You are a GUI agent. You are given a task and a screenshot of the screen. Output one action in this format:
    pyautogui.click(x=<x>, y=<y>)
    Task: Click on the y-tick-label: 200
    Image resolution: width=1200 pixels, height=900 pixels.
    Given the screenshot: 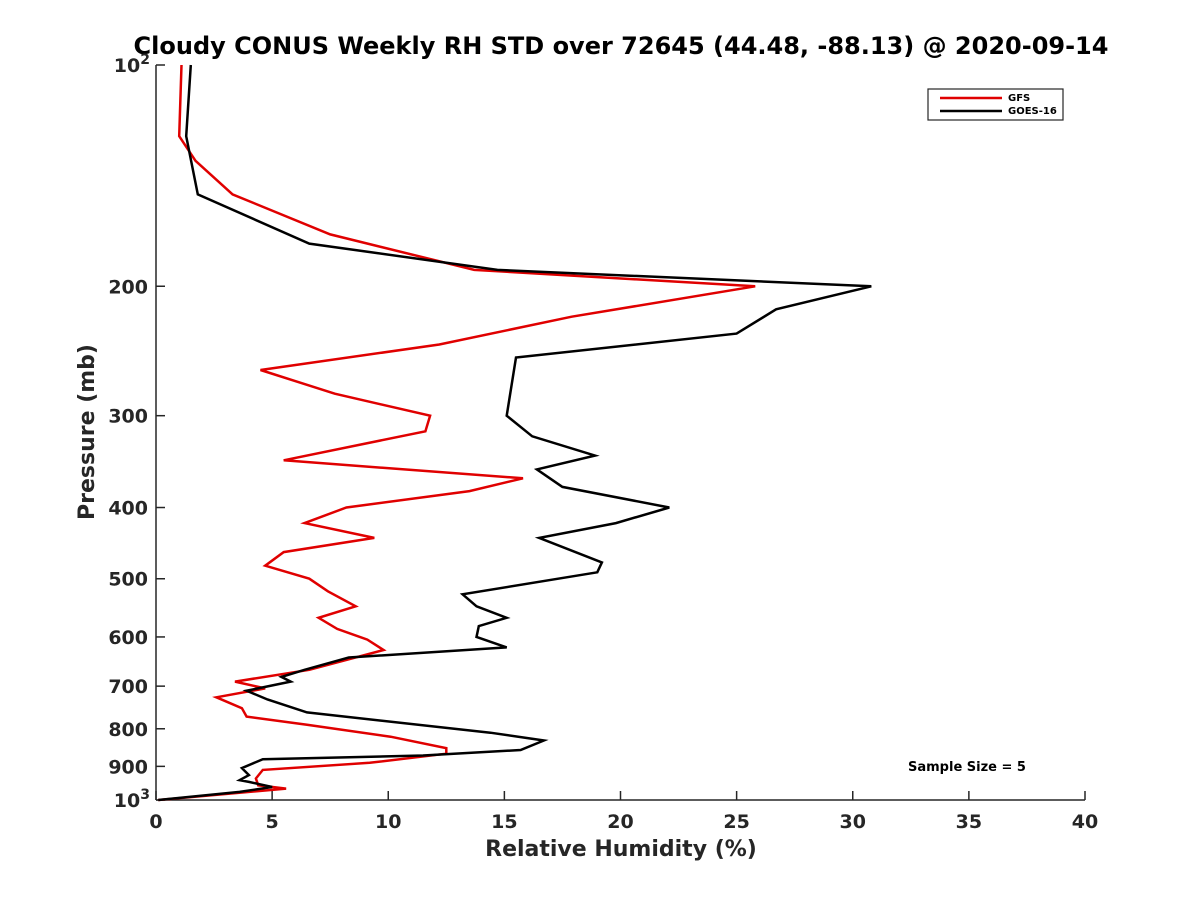 What is the action you would take?
    pyautogui.click(x=128, y=287)
    